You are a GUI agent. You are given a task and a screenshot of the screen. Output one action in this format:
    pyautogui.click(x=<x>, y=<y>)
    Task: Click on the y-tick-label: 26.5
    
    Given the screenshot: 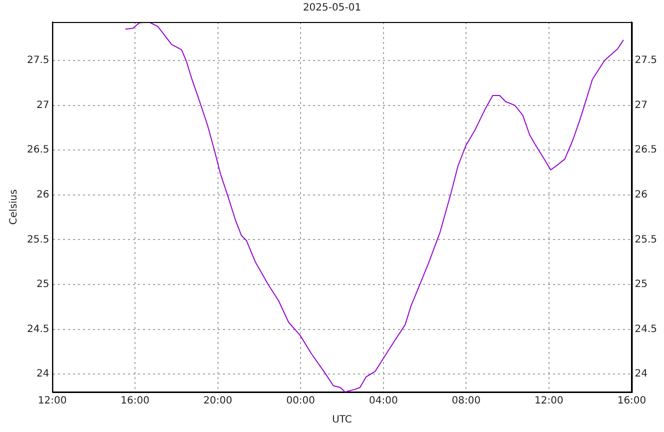 What is the action you would take?
    pyautogui.click(x=38, y=150)
    